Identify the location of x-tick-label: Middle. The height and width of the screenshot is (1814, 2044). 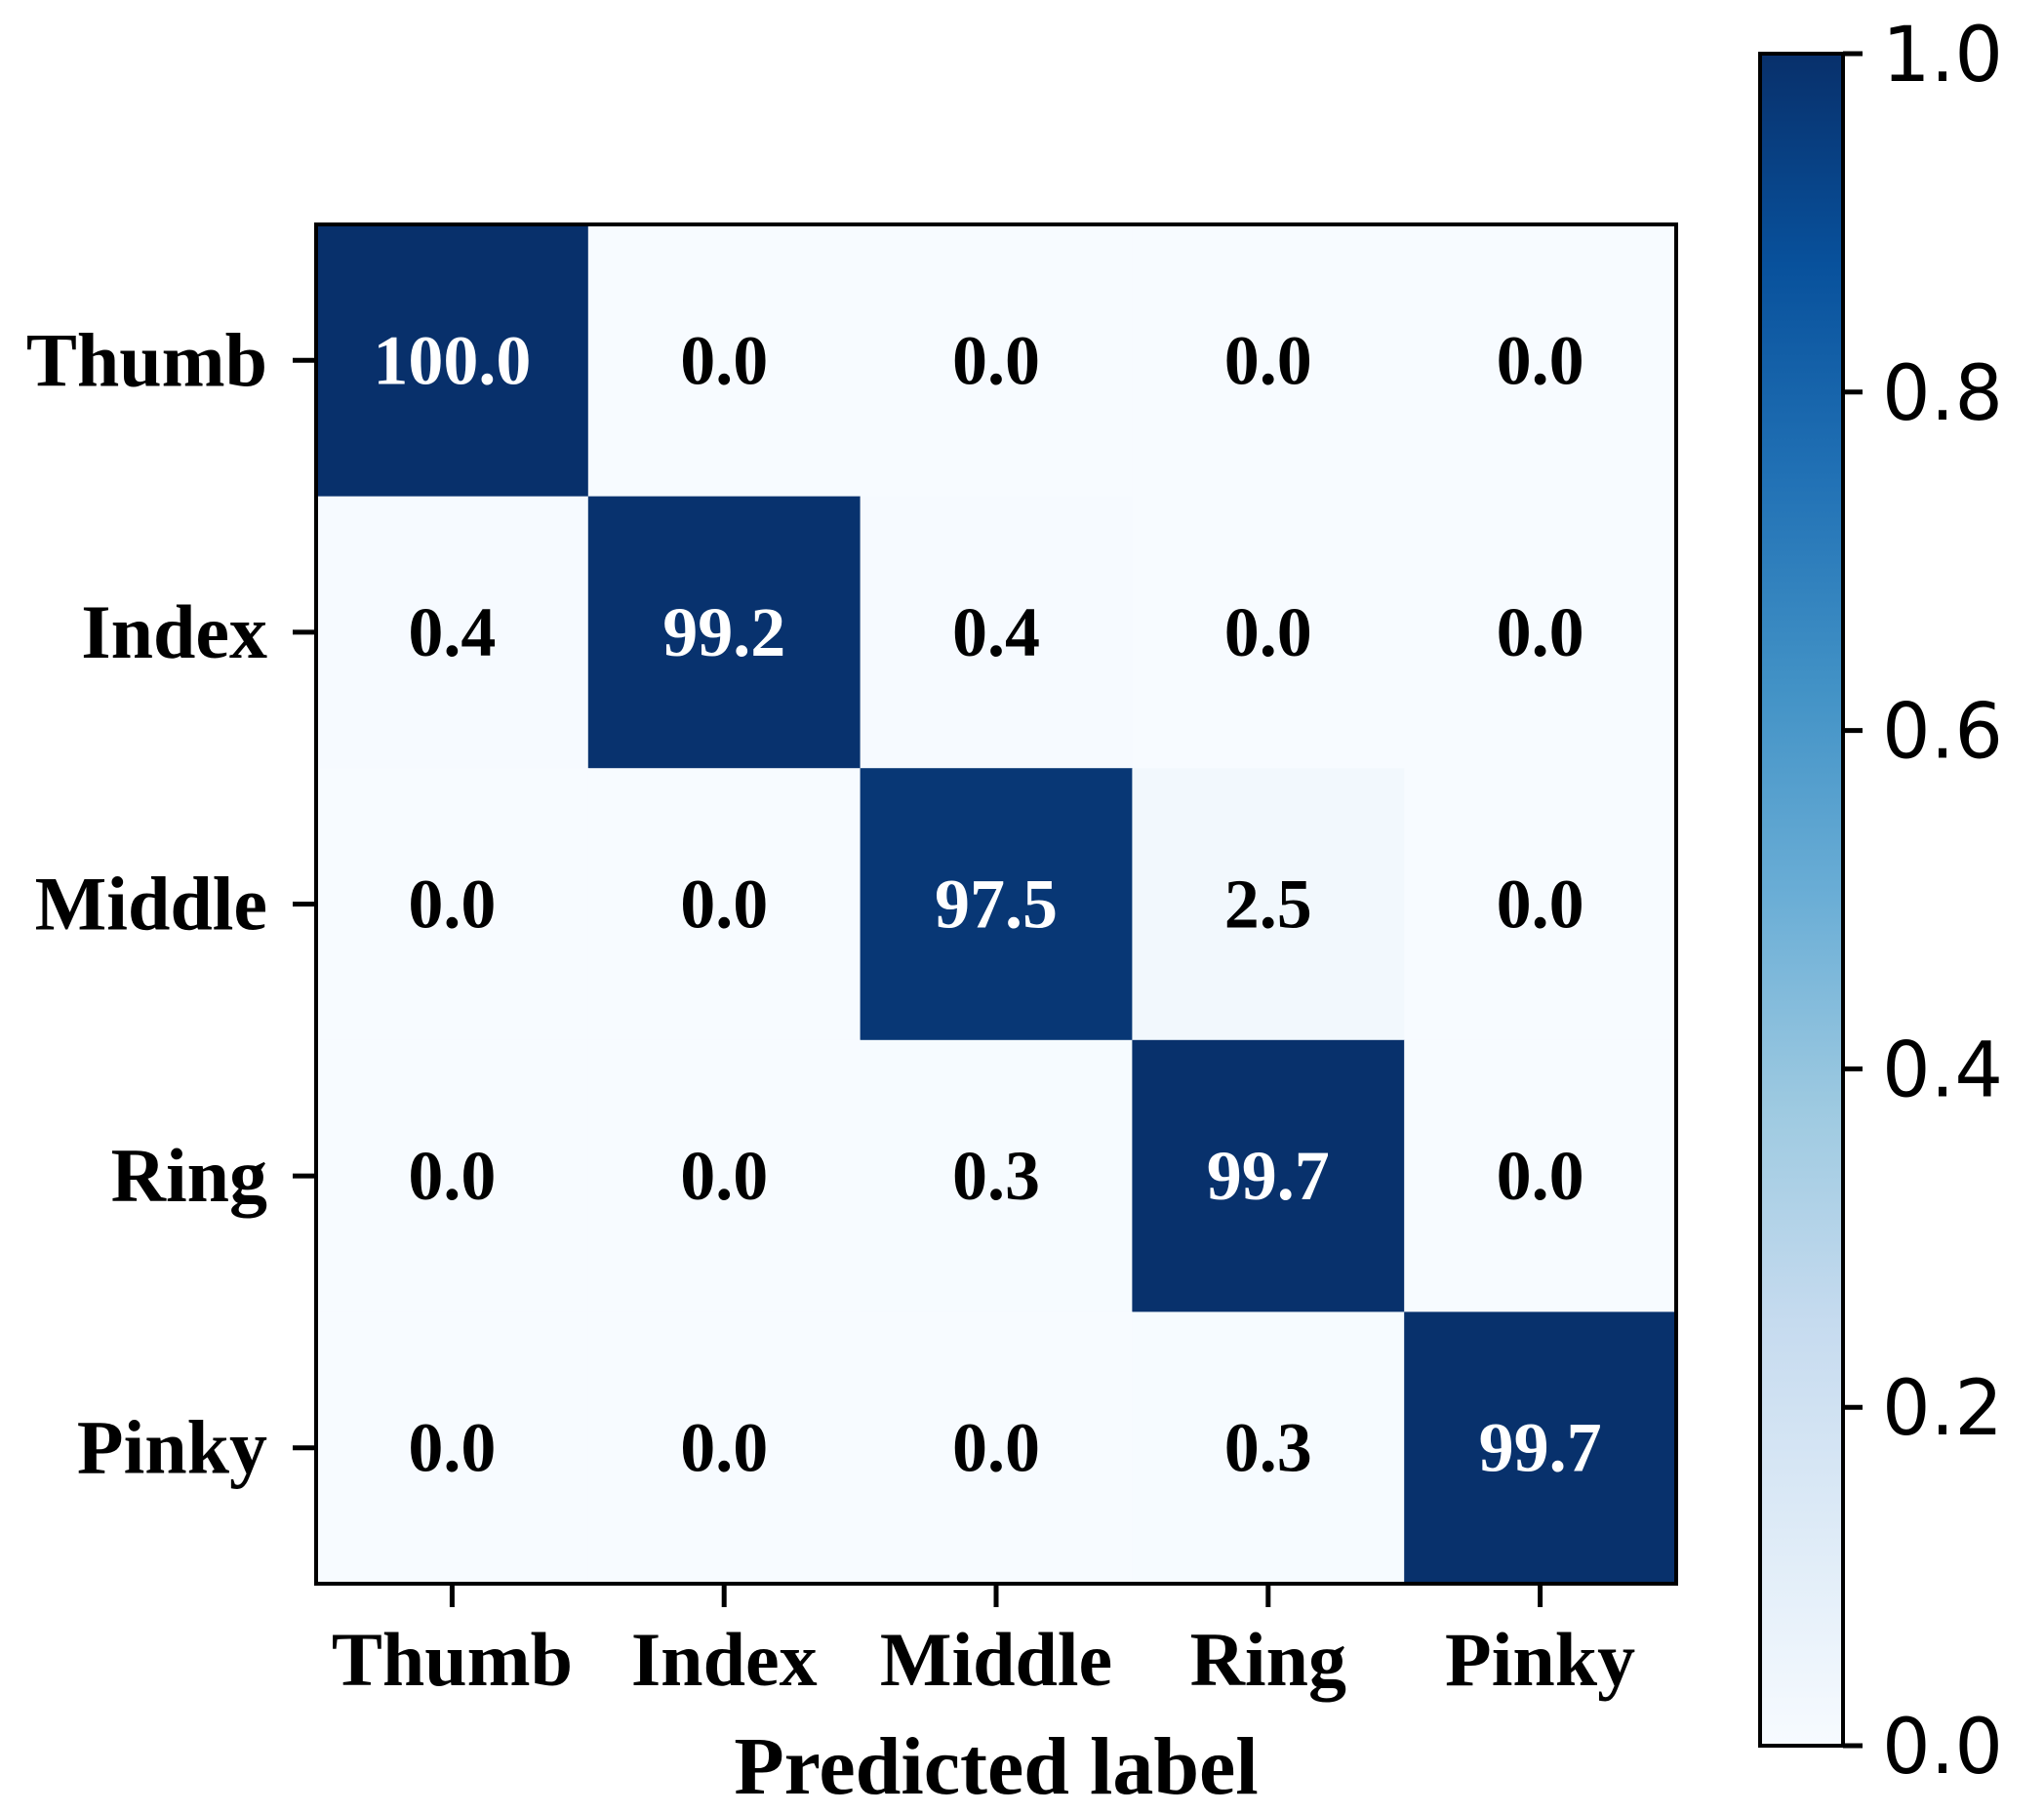
(996, 1659).